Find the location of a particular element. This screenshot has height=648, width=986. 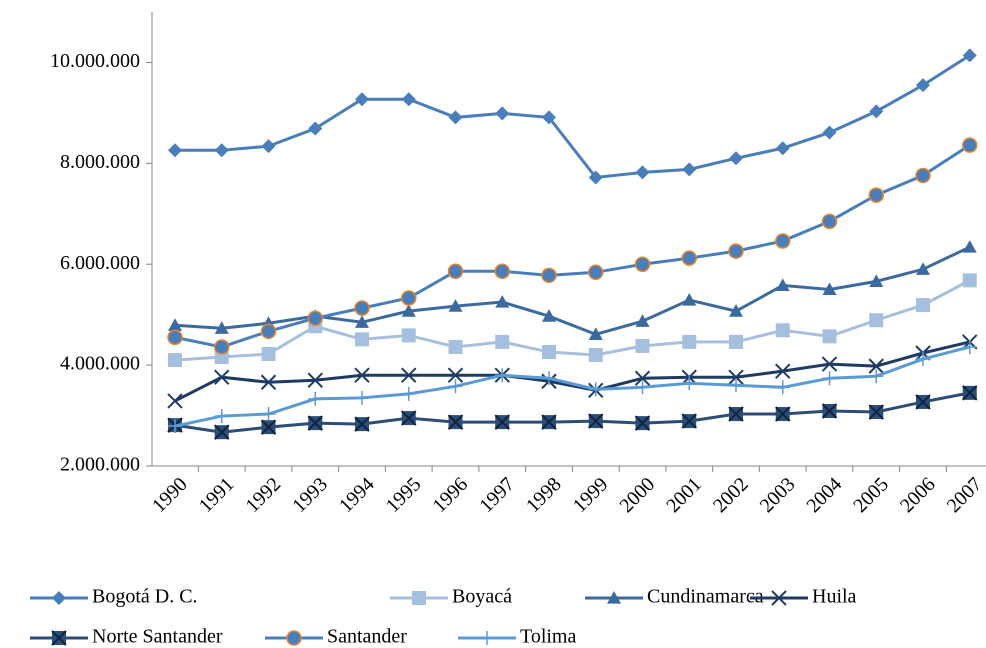

legend-label: Santander is located at coordinates (367, 637).